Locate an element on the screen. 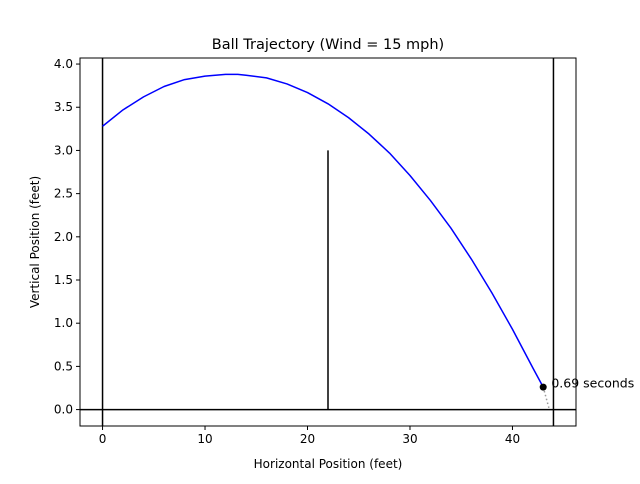  y-tick-label: 0.0 is located at coordinates (63, 410).